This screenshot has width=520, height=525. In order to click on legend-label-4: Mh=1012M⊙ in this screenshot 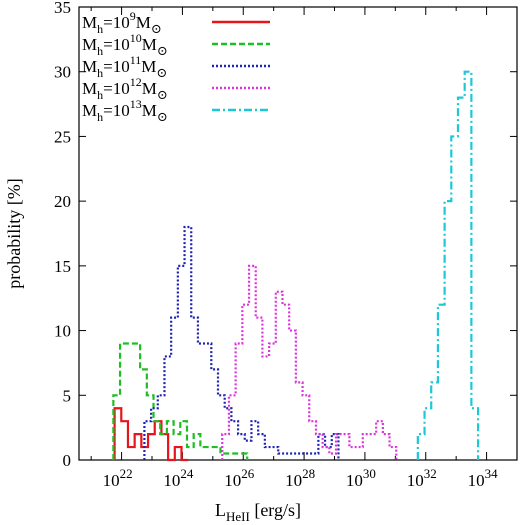, I will do `click(125, 88)`.